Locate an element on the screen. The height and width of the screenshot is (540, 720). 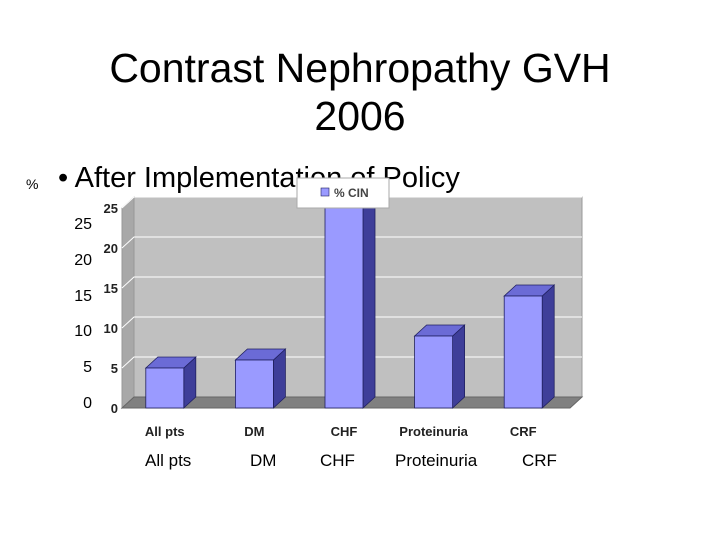
chart-legend: % CIN is located at coordinates (343, 193).